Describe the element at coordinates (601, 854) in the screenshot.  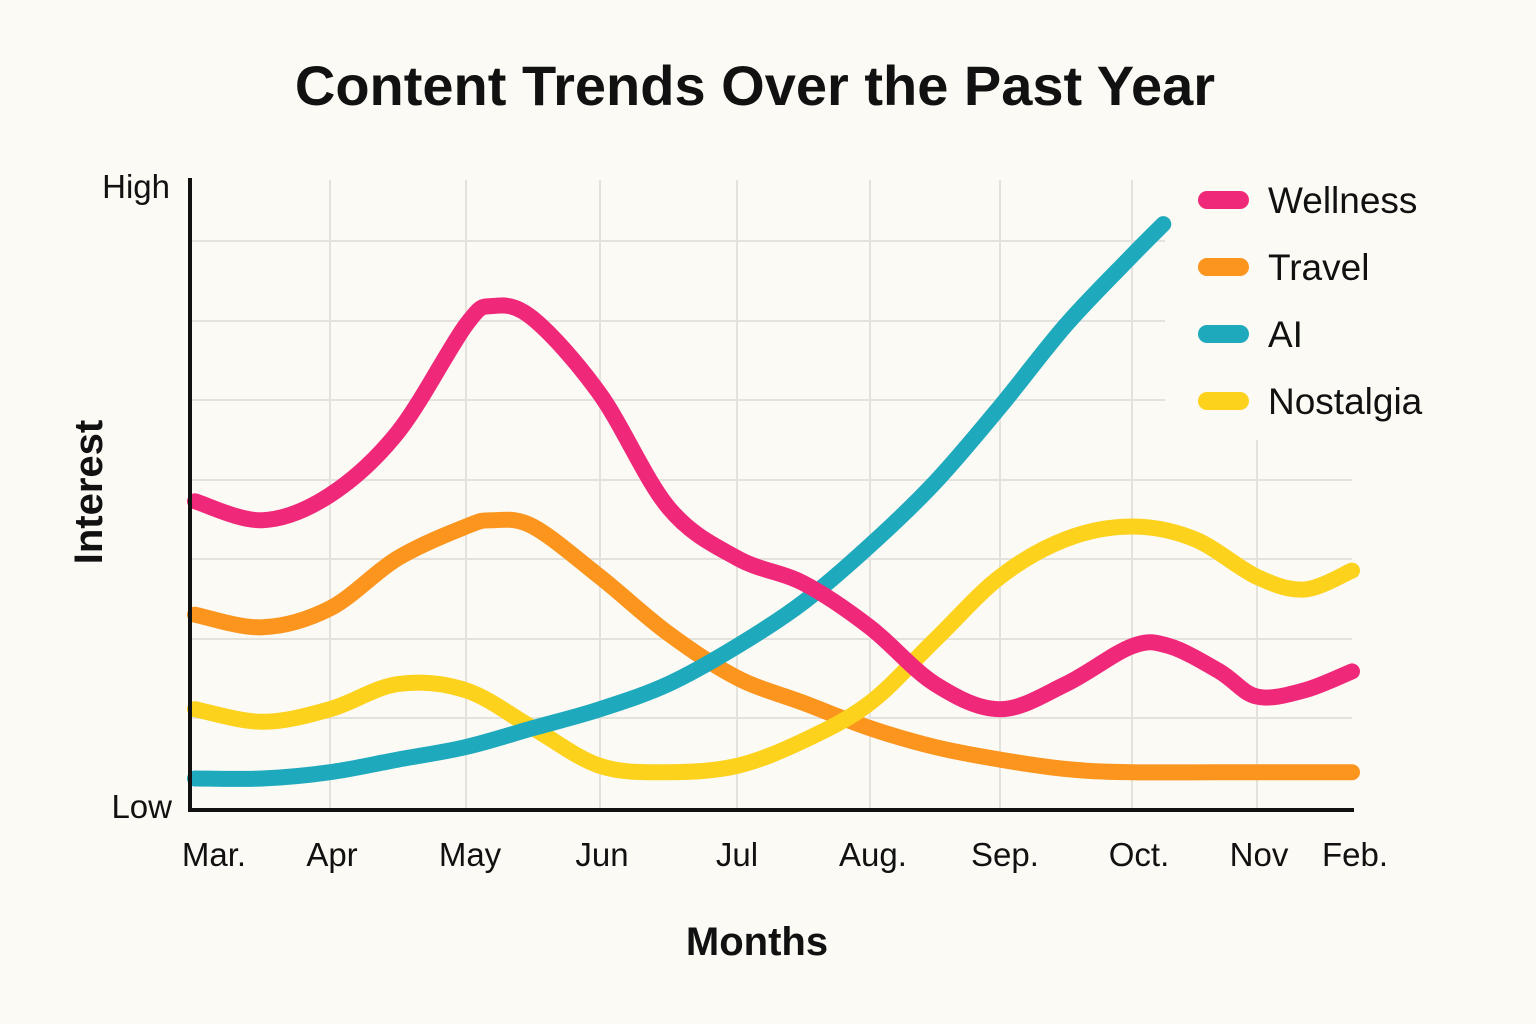
I see `x-tick-label: Jun` at that location.